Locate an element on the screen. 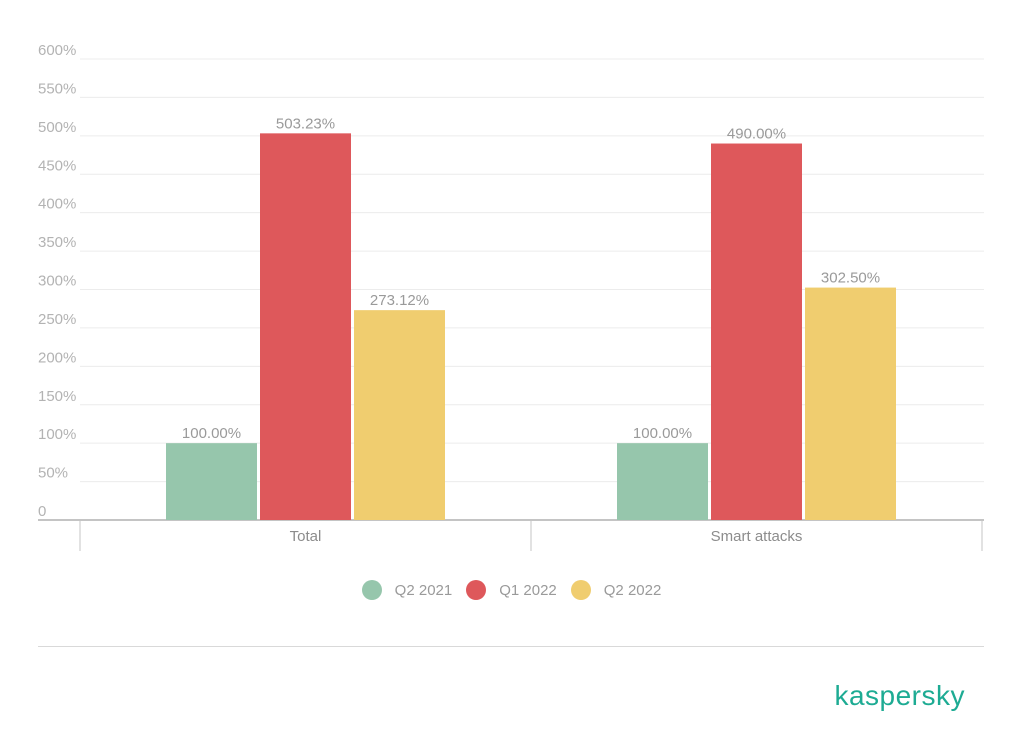 This screenshot has width=1023, height=751. y-tick-label: 450% is located at coordinates (57, 165).